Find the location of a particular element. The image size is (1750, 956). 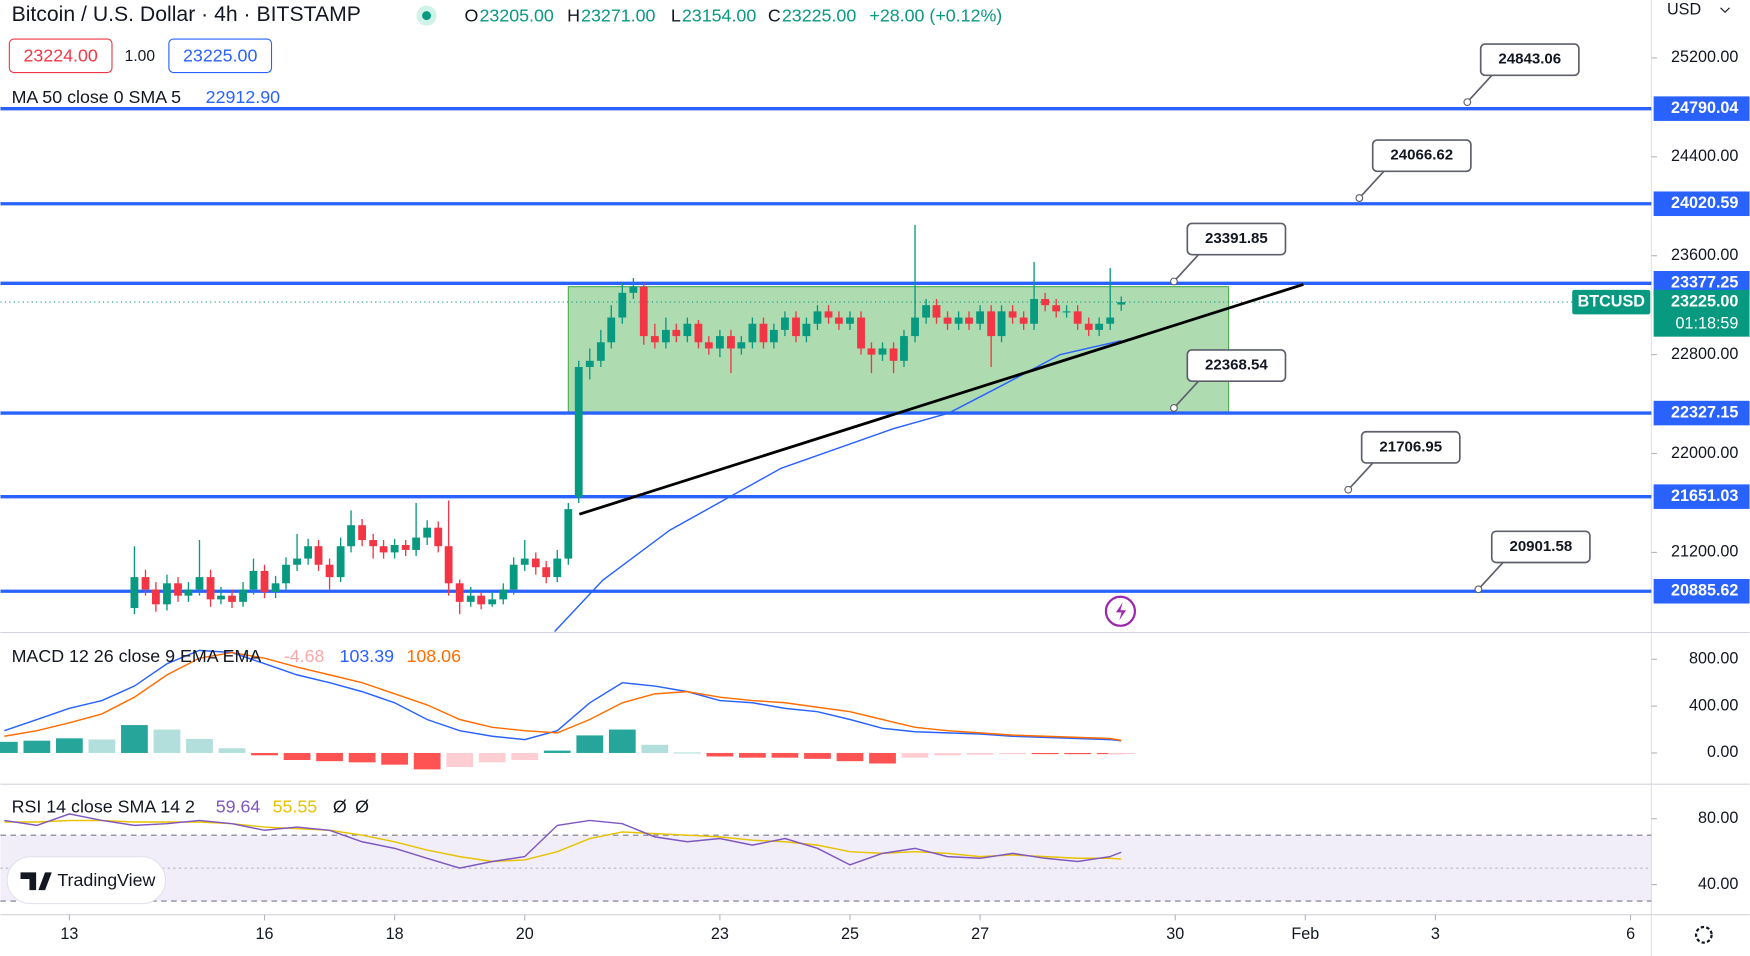

x-tick-label: 27 is located at coordinates (980, 934).